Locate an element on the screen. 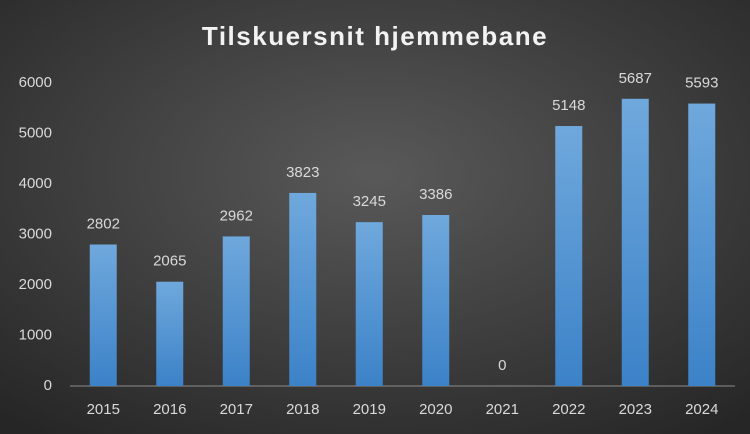  y-tick-label: 1000 is located at coordinates (35, 334).